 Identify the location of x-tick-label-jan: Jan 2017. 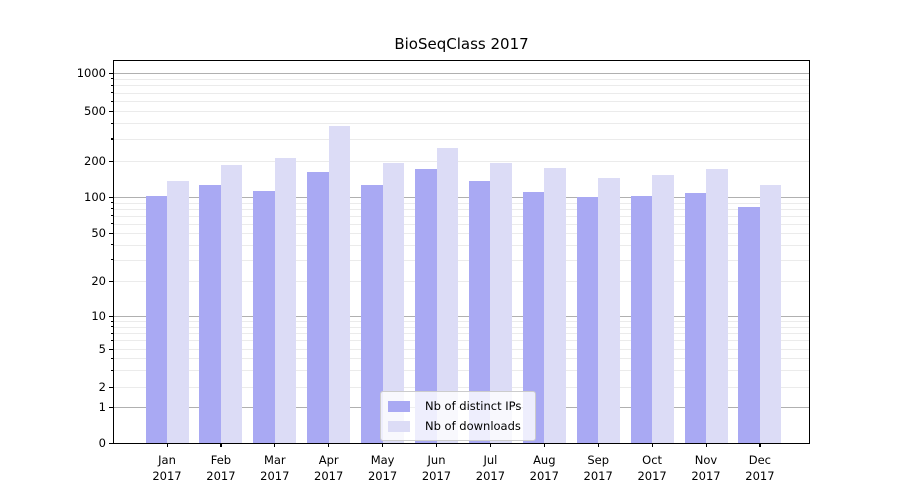
(167, 468).